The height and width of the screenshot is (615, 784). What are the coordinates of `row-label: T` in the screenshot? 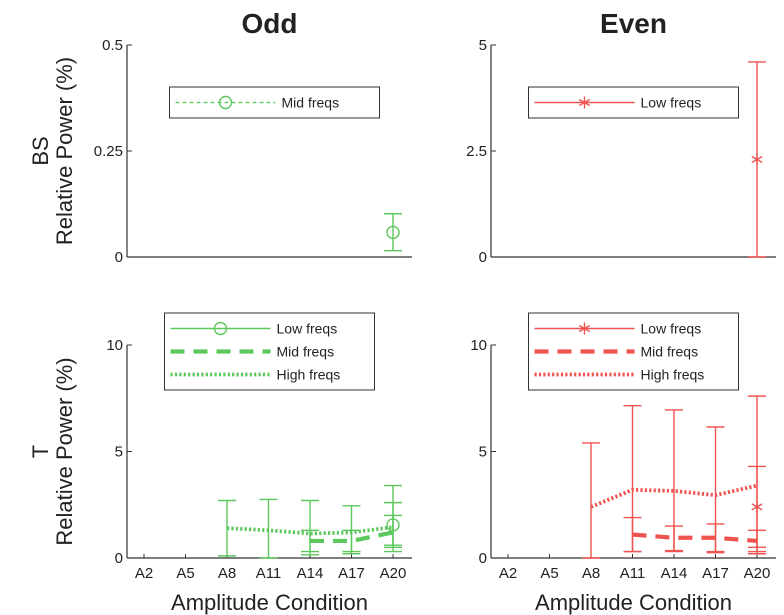 It's located at (40, 451).